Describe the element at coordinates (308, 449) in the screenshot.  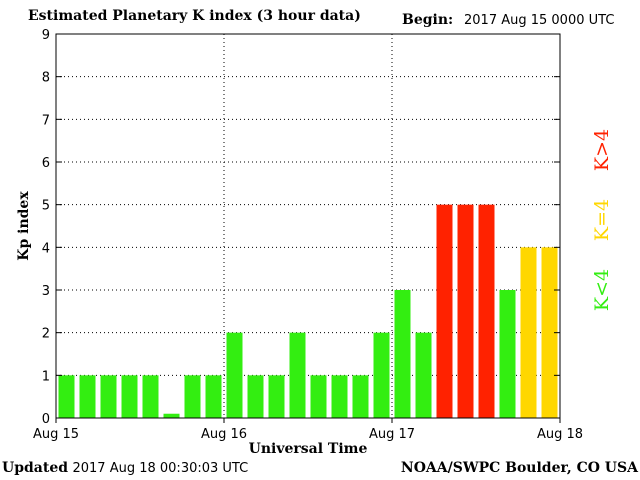
I see `x-axis-label: Universal Time` at that location.